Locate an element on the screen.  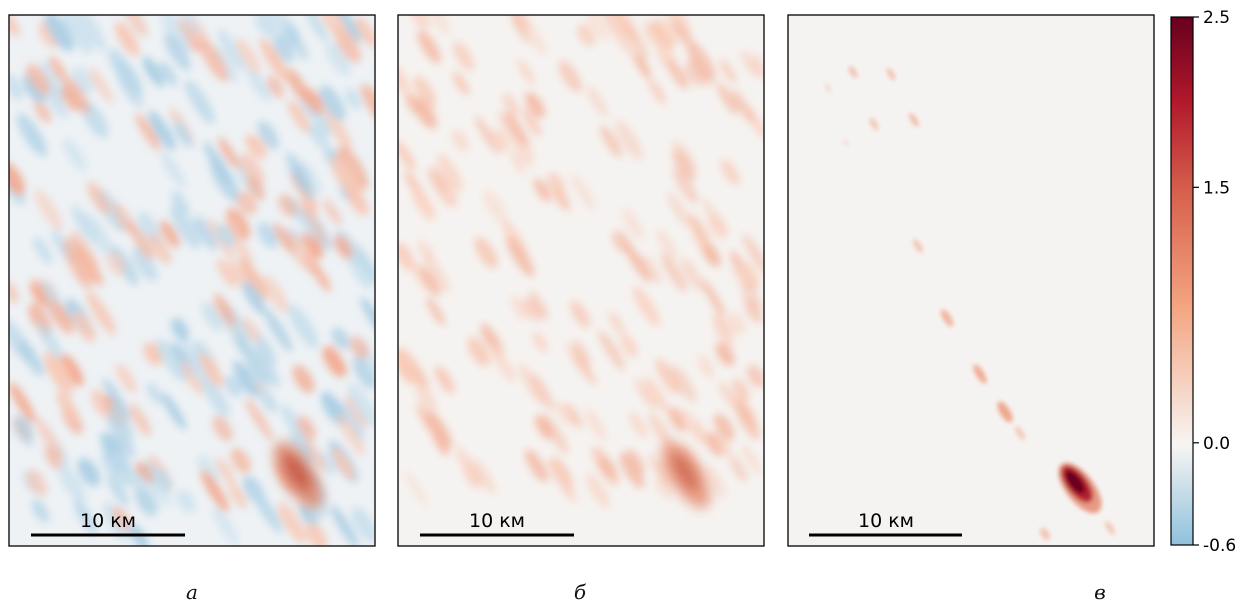
colorbar-tick-label: 1.5 is located at coordinates (1216, 188).